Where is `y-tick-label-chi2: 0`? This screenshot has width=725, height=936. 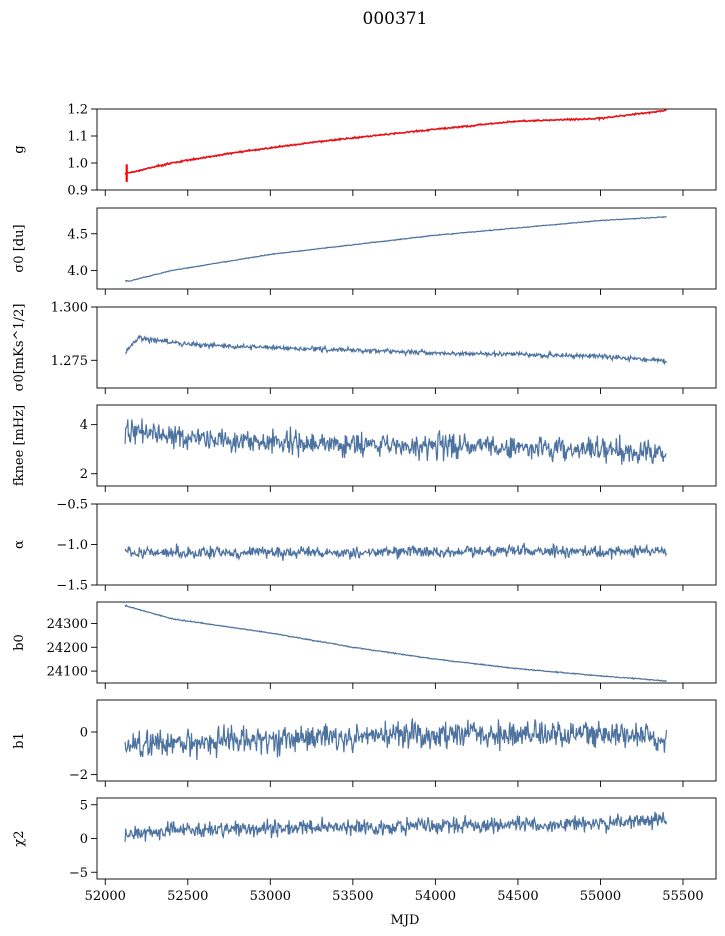
y-tick-label-chi2: 0 is located at coordinates (84, 839).